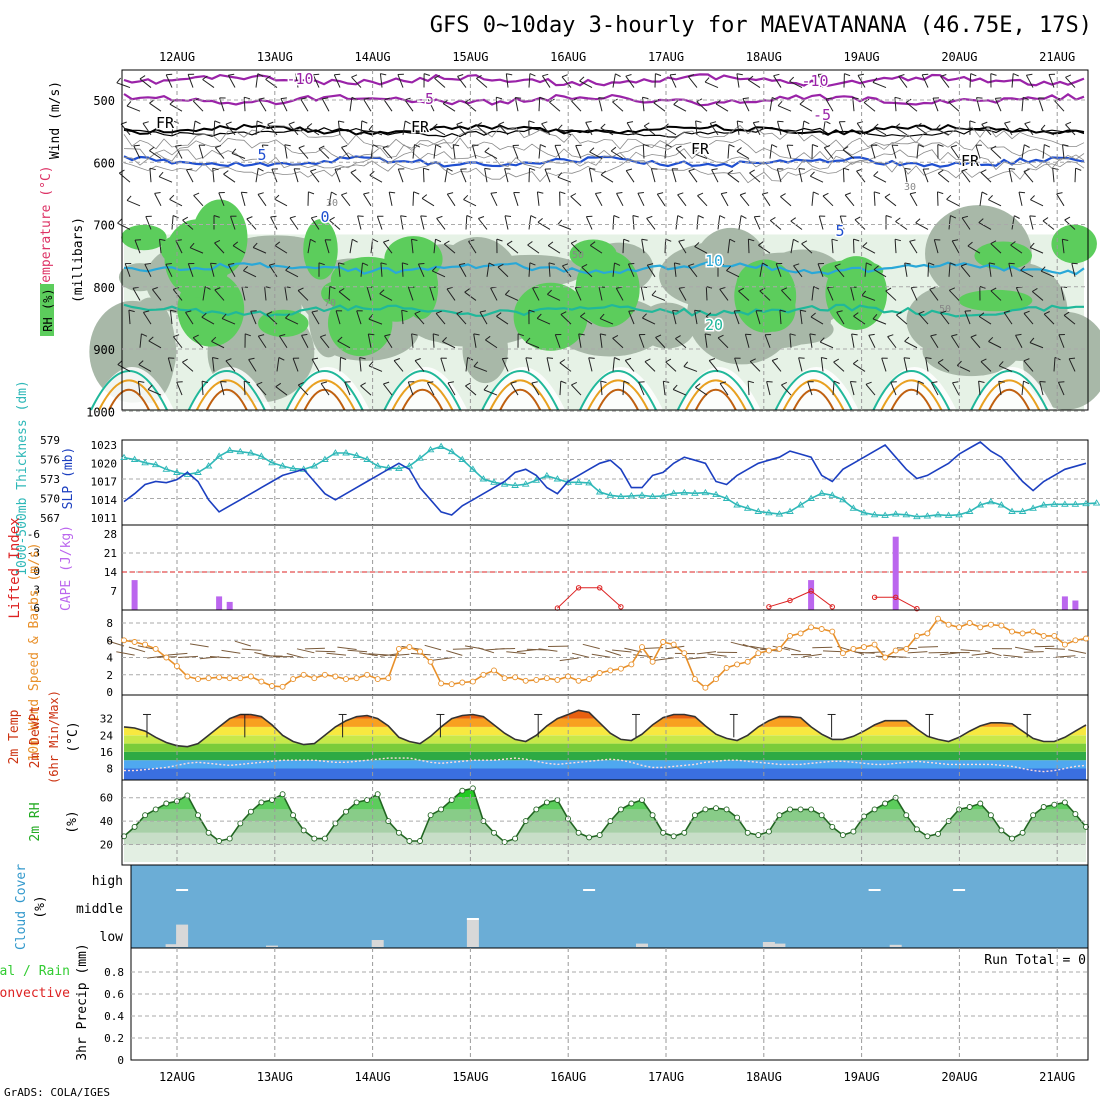  I want to click on li-point, so click(832, 607).